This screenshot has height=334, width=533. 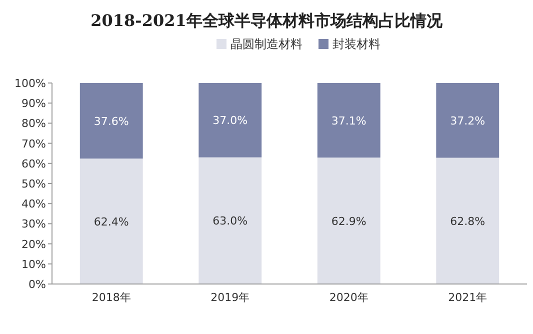 I want to click on data-label: 62.8%, so click(x=468, y=221).